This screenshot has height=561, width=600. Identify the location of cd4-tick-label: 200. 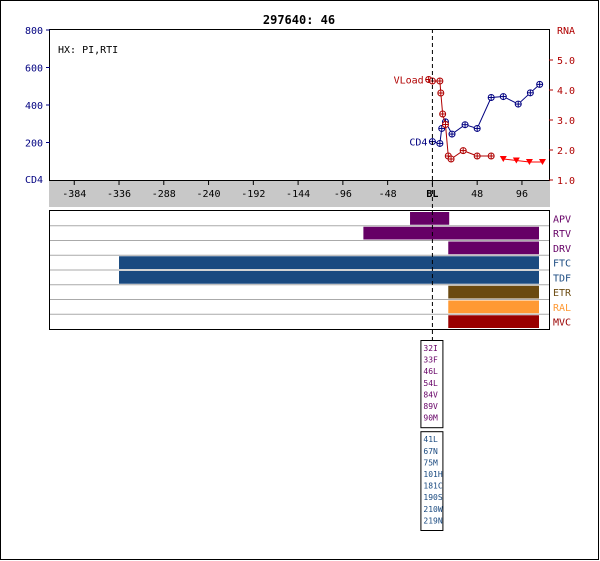
(34, 144).